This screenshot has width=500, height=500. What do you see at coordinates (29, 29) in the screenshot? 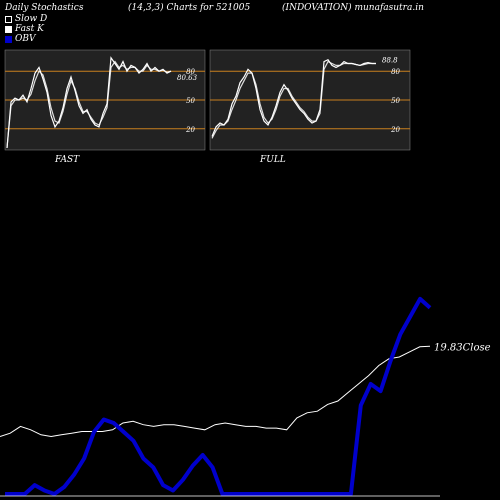
I see `legend-fast-k-label: Fast K` at bounding box center [29, 29].